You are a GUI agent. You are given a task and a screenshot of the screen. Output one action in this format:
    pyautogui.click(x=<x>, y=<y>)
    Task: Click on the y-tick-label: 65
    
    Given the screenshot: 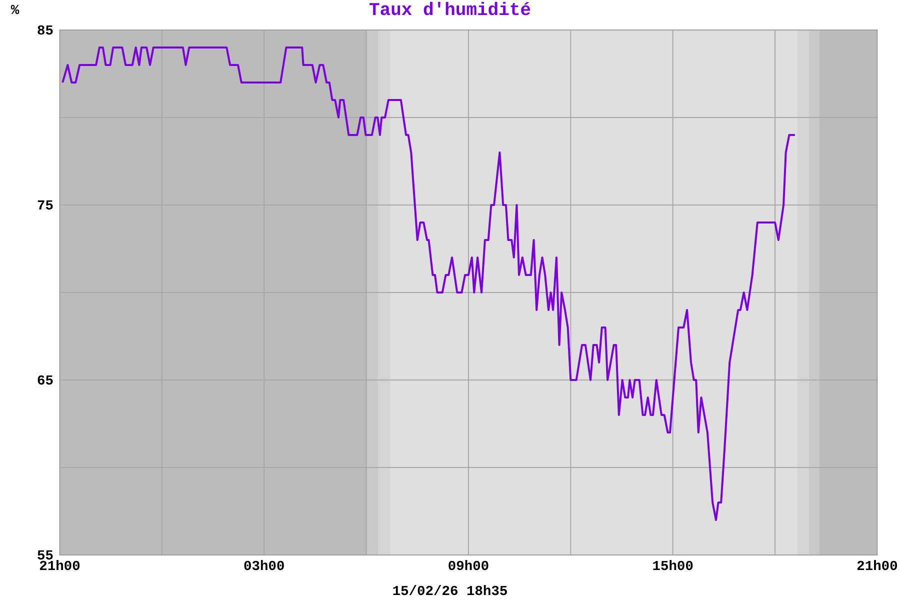 What is the action you would take?
    pyautogui.click(x=45, y=380)
    